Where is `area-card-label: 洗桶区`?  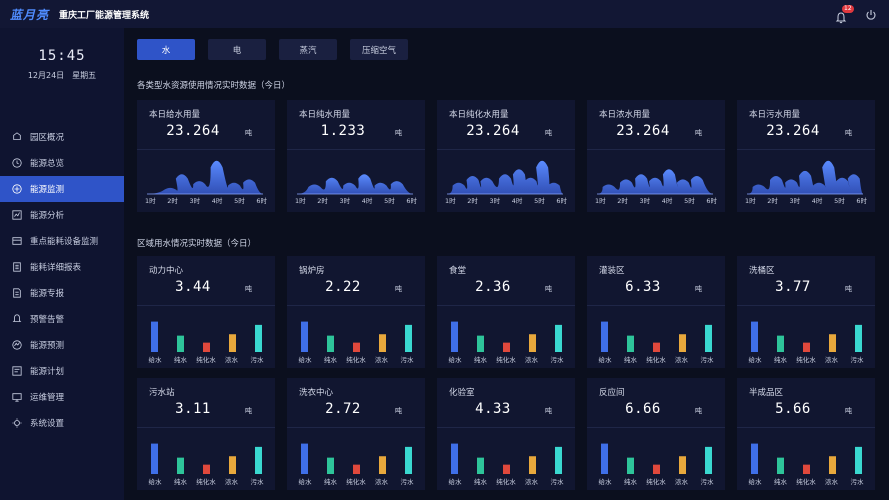
area-card-label: 洗桶区 is located at coordinates (762, 271).